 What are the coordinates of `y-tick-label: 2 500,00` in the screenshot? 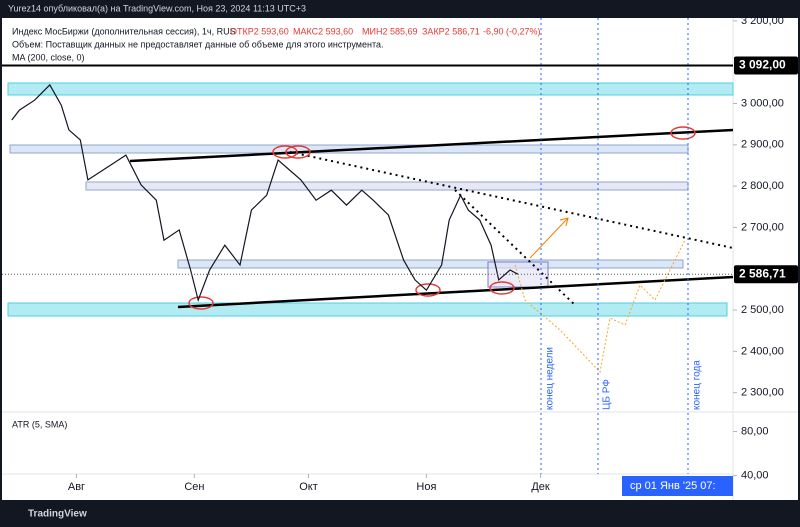 It's located at (762, 310).